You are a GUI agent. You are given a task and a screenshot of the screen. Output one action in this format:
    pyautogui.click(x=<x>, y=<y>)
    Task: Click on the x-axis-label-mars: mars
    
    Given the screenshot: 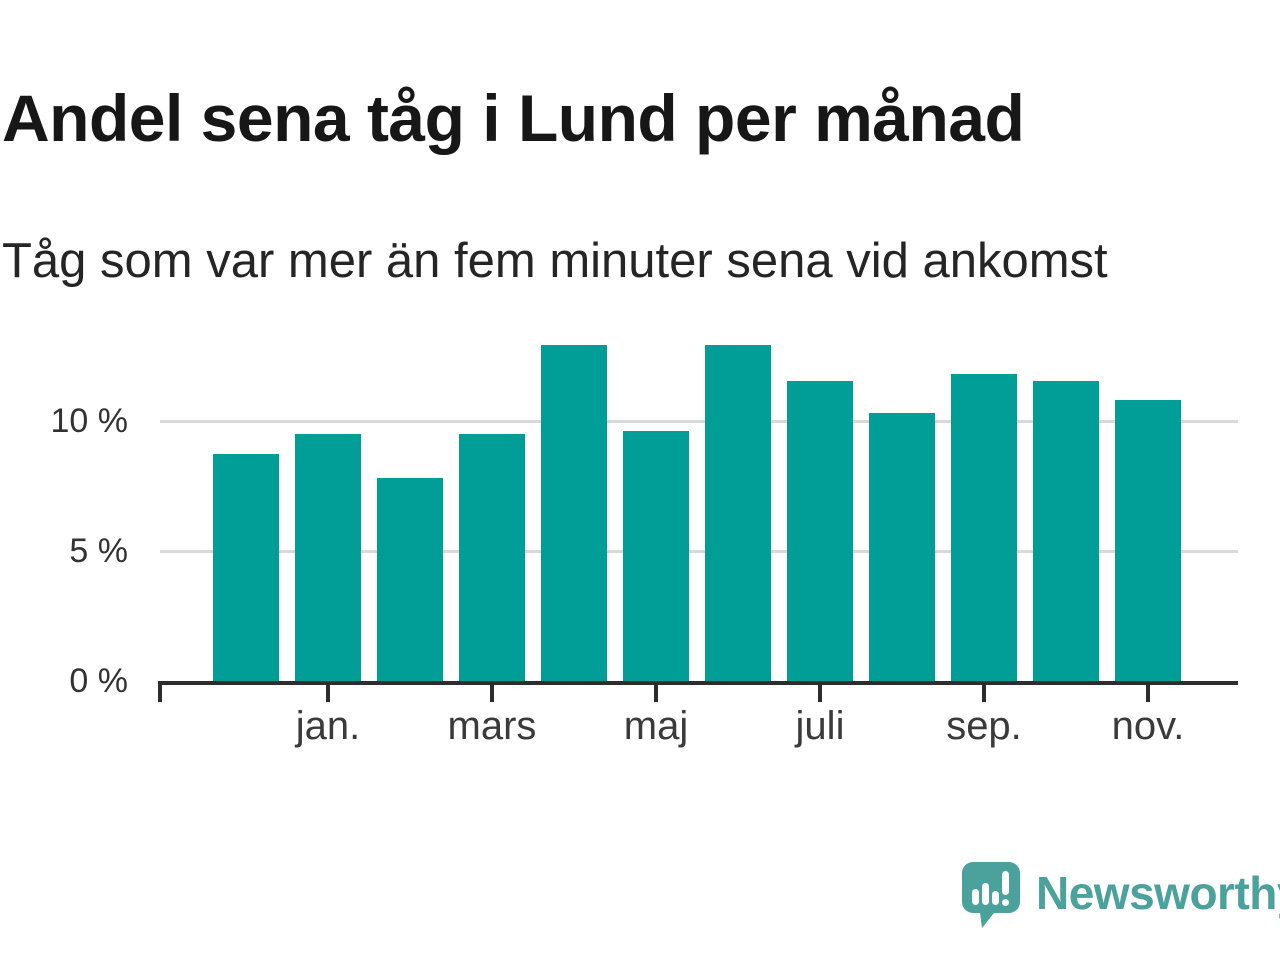 What is the action you would take?
    pyautogui.click(x=492, y=726)
    